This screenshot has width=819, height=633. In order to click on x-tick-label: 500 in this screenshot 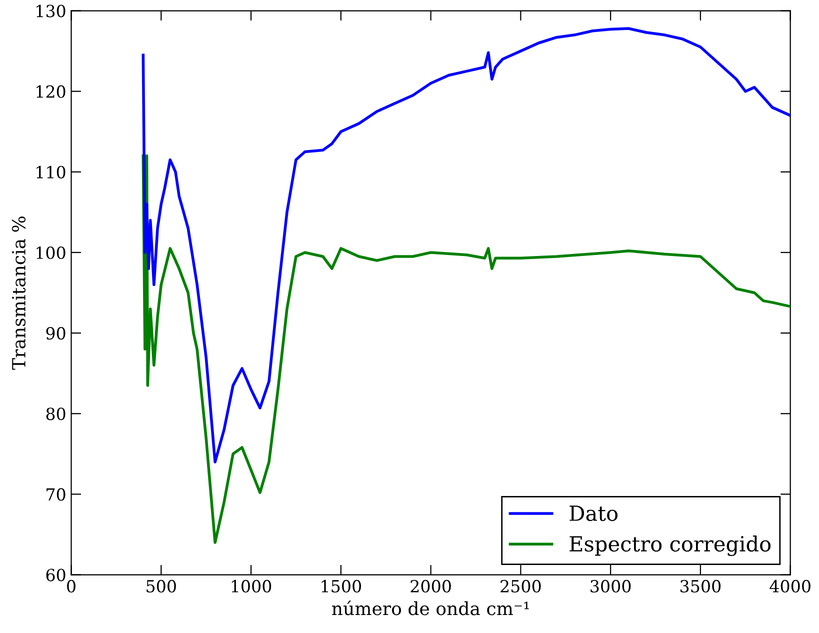, I will do `click(161, 586)`.